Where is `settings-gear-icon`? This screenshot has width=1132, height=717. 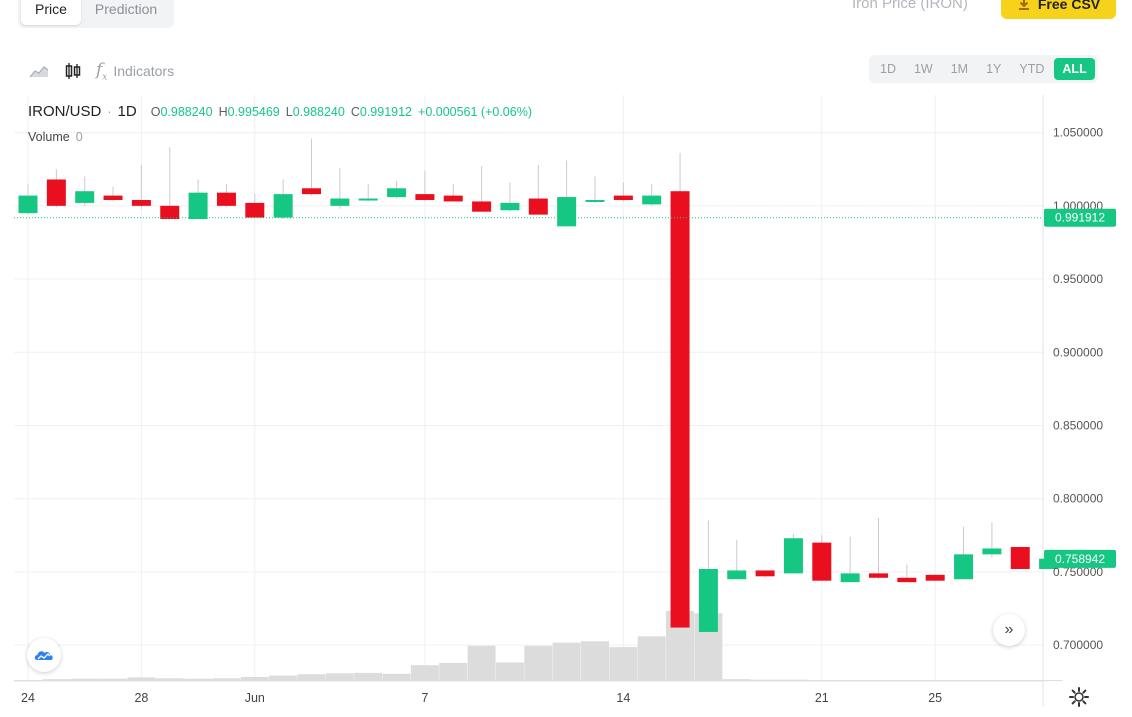 settings-gear-icon is located at coordinates (1079, 697).